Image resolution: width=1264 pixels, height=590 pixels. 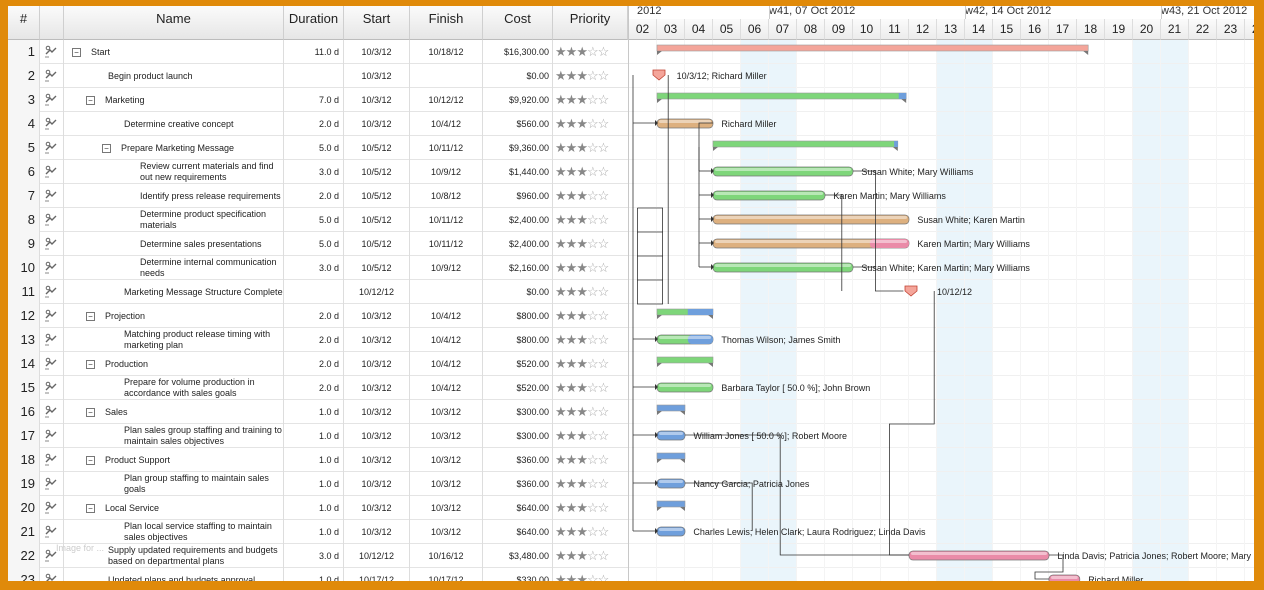 I want to click on task-duration, so click(x=314, y=292).